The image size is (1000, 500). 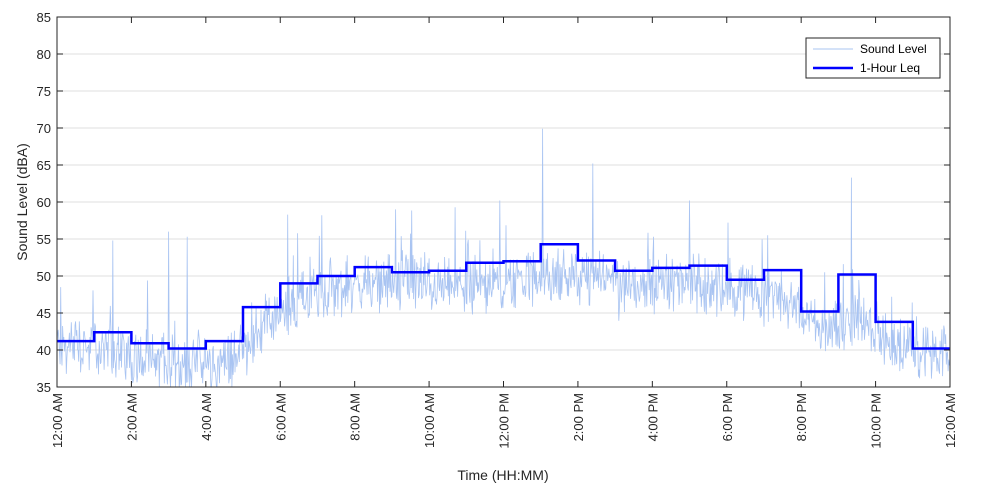 What do you see at coordinates (22, 202) in the screenshot?
I see `y-axis-label: Sound Level (dBA)` at bounding box center [22, 202].